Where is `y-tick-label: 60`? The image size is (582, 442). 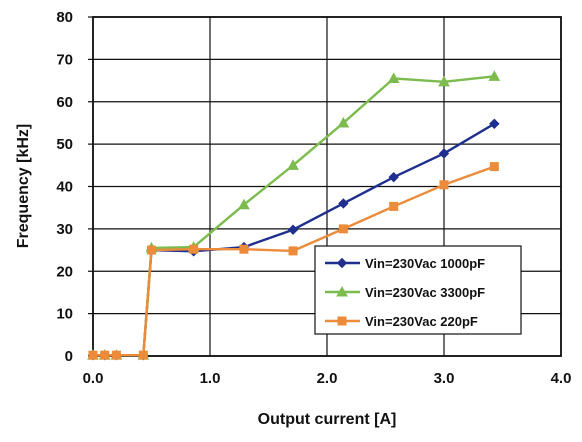 y-tick-label: 60 is located at coordinates (64, 102).